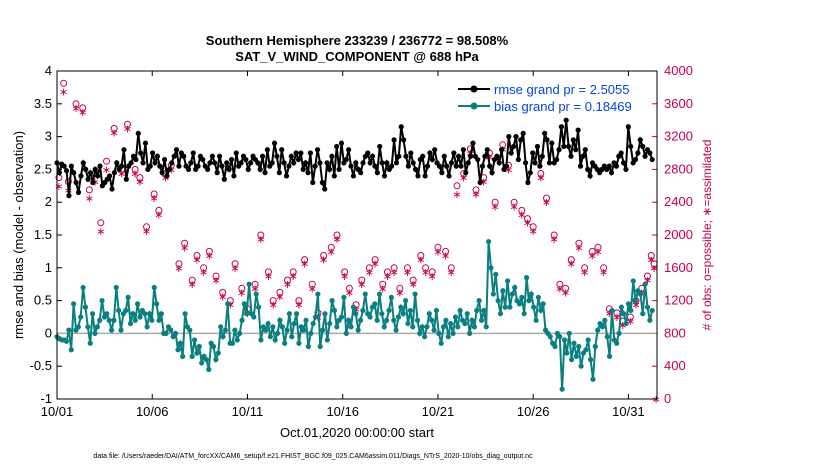 The height and width of the screenshot is (470, 830). What do you see at coordinates (355, 158) in the screenshot?
I see `rmse-line` at bounding box center [355, 158].